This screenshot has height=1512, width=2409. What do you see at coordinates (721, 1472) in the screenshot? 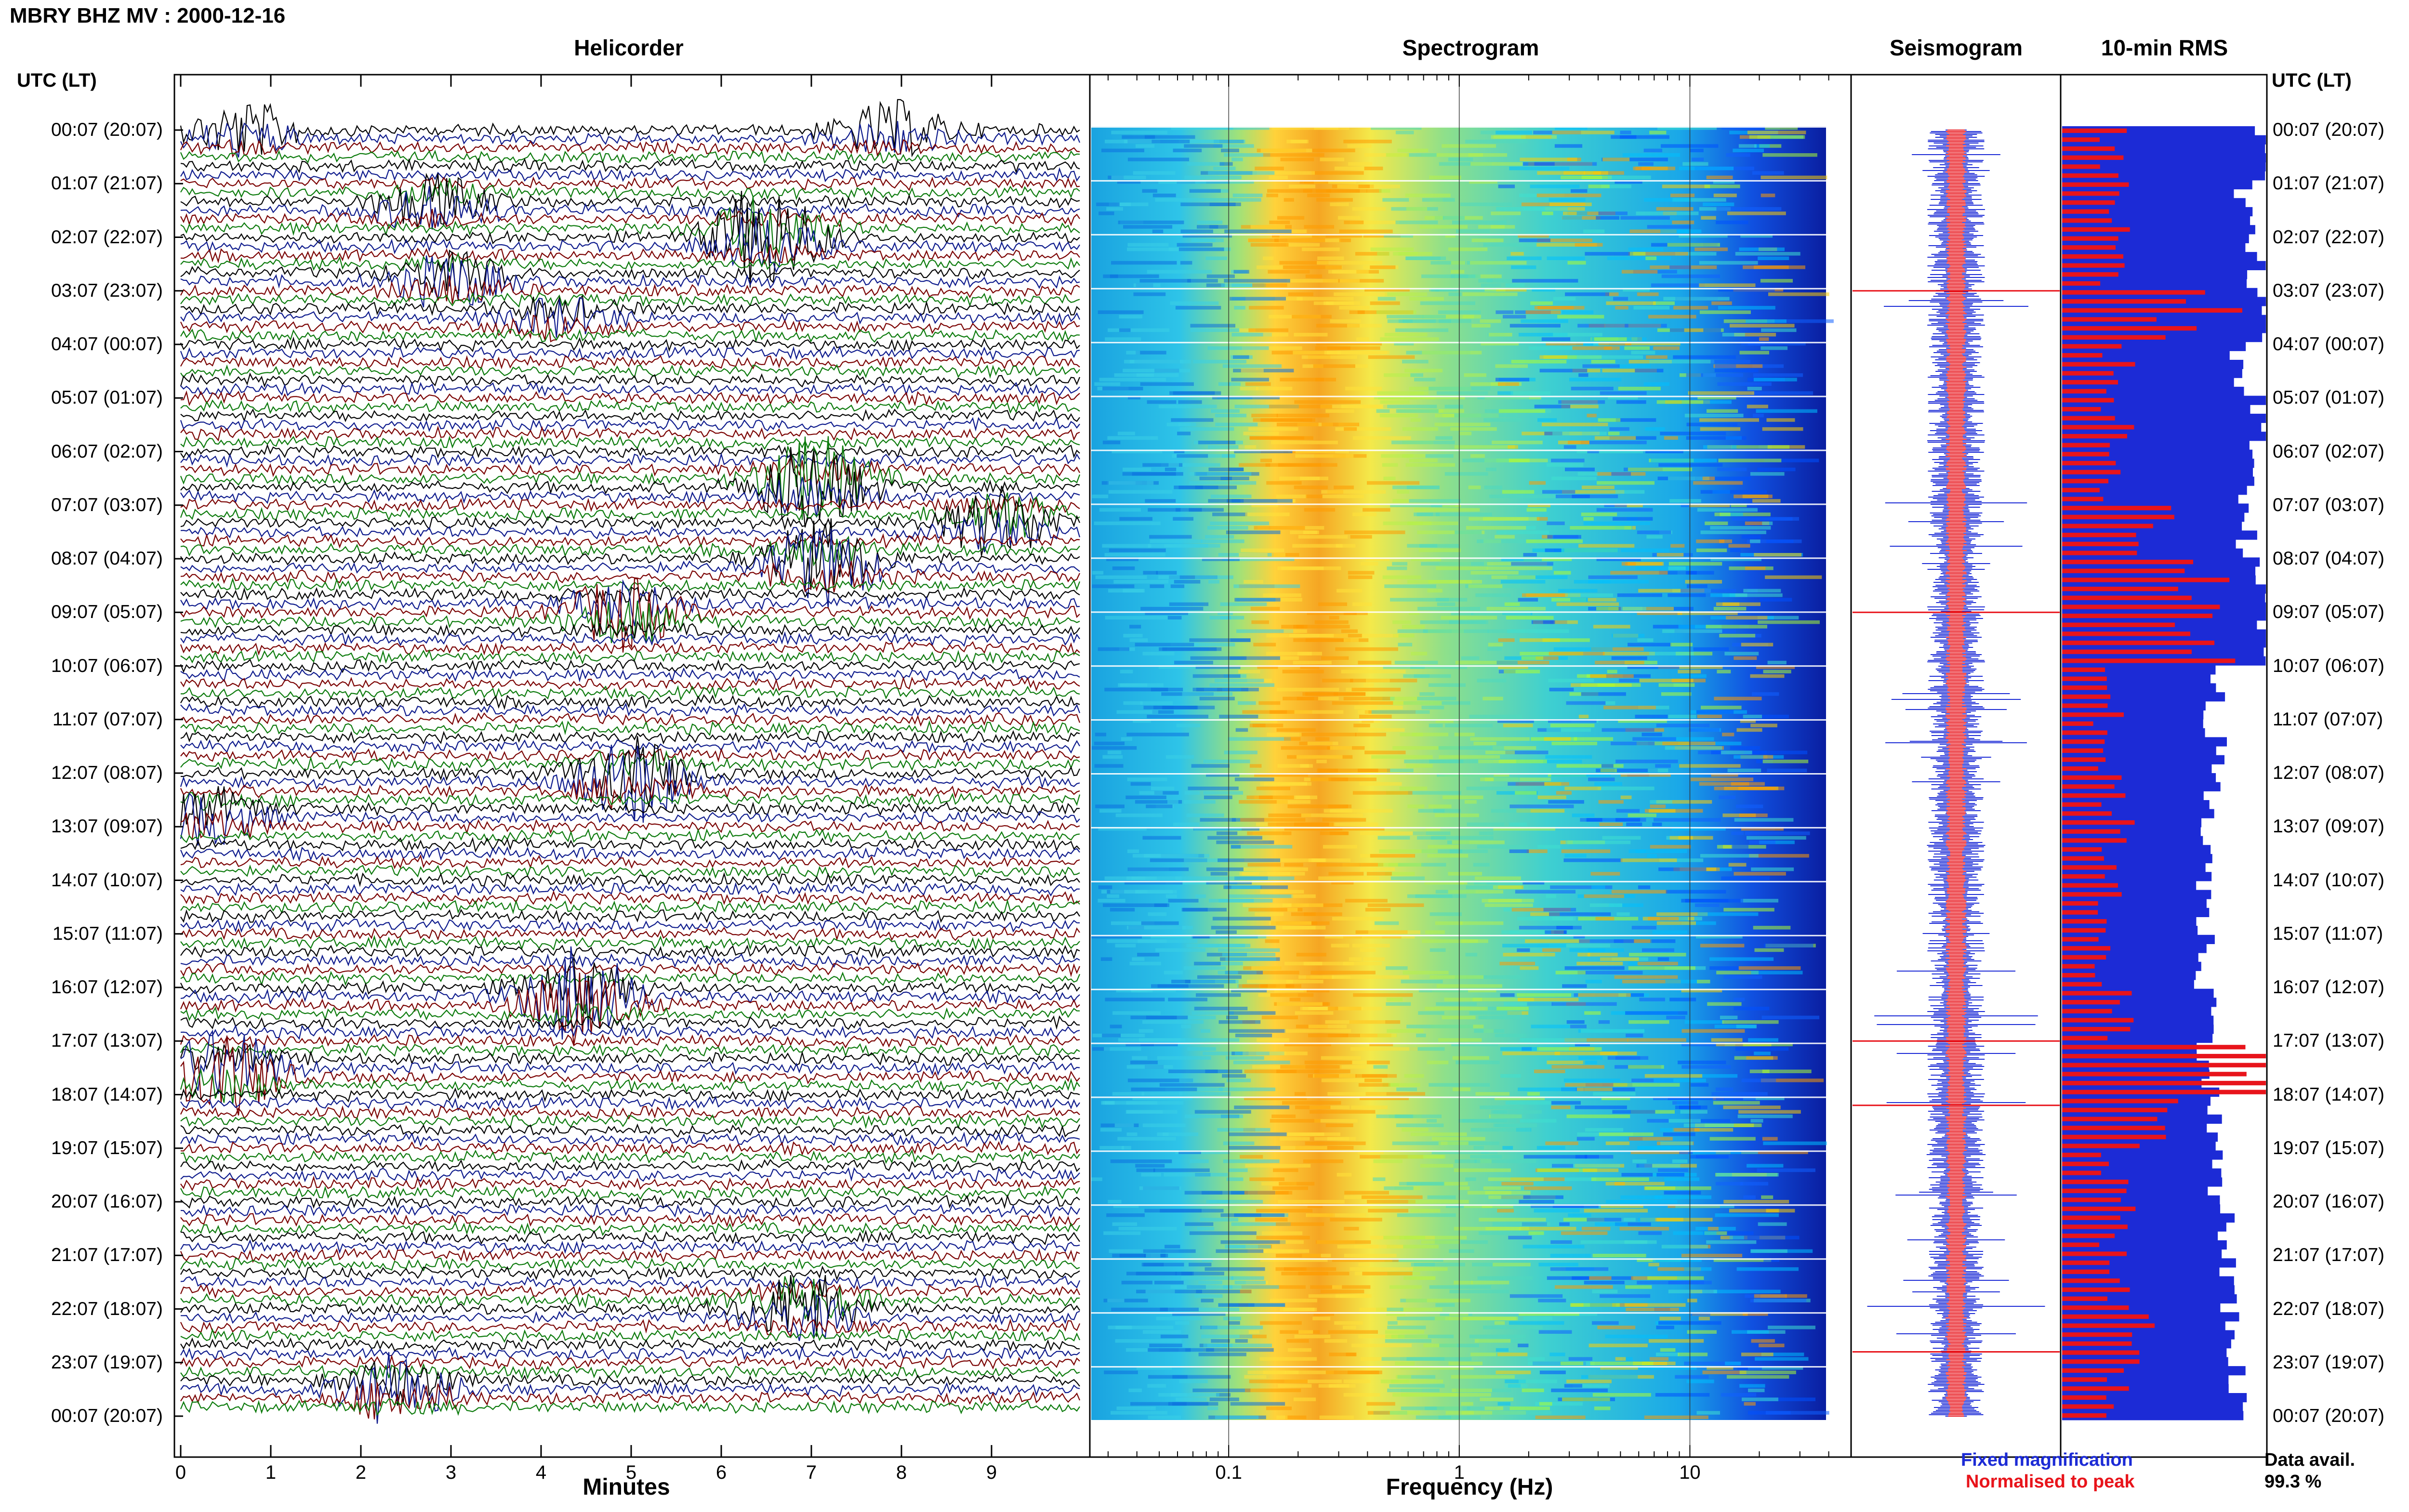
I see `helicorder-x-tick-label: 6` at bounding box center [721, 1472].